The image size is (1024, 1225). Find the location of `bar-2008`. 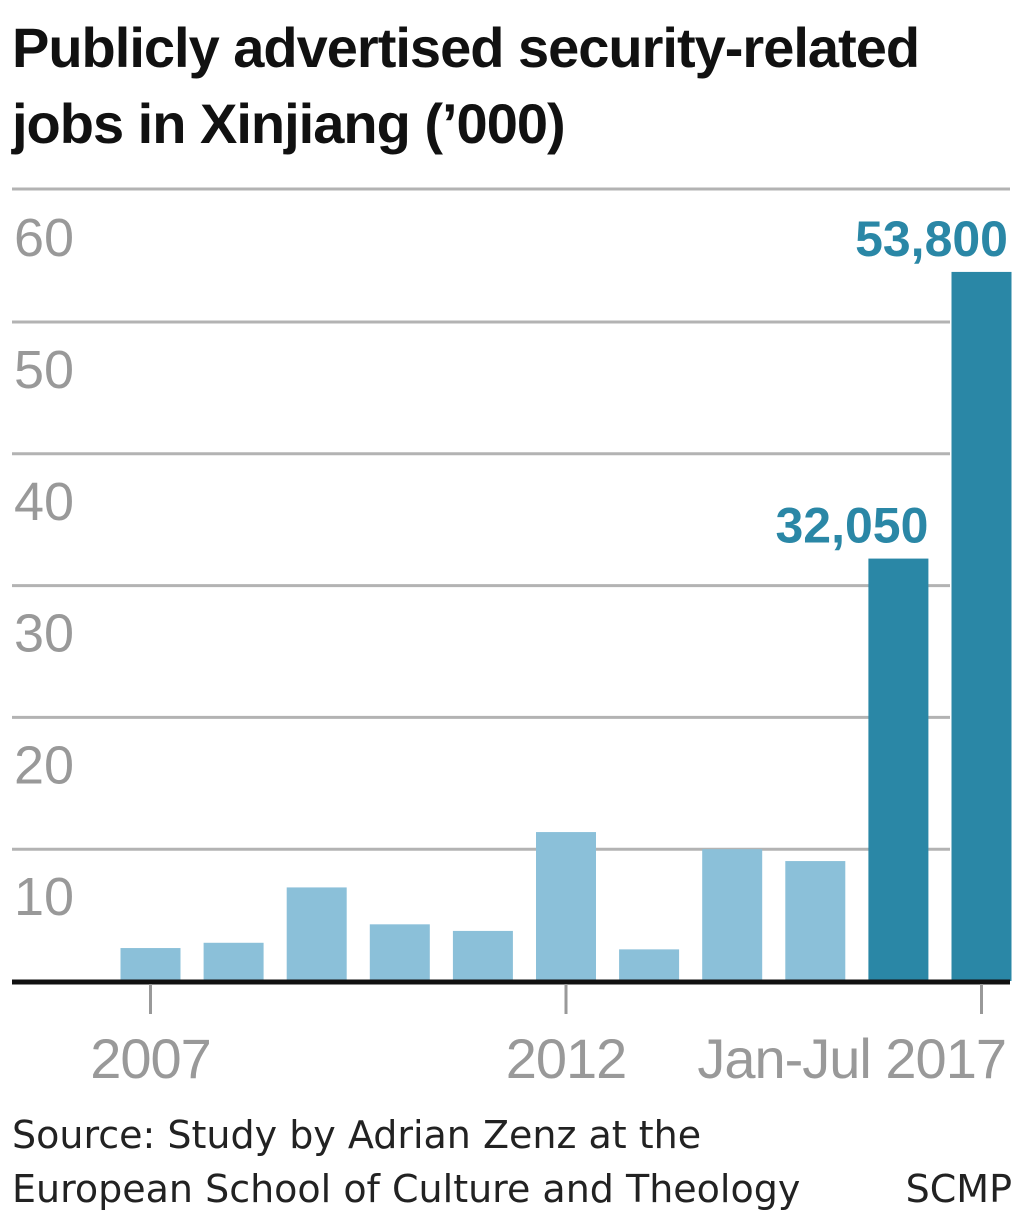

bar-2008 is located at coordinates (233, 961).